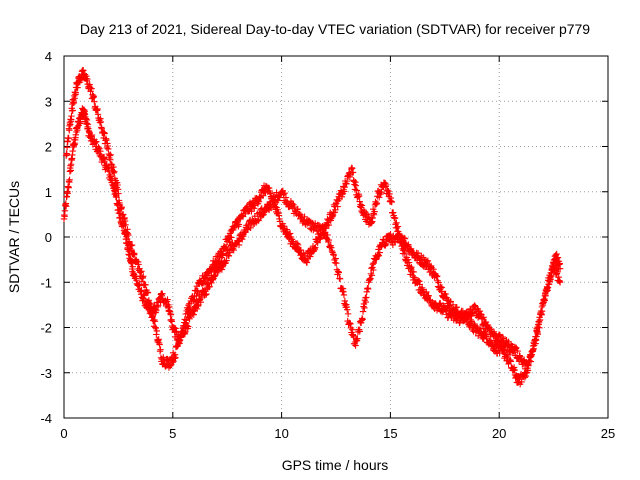  Describe the element at coordinates (48, 192) in the screenshot. I see `y-tick-label: 1` at that location.